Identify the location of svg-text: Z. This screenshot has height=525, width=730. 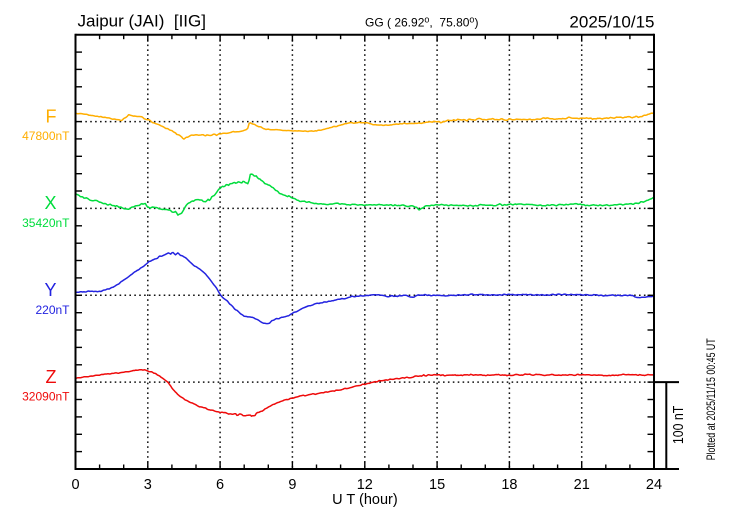
(51, 377).